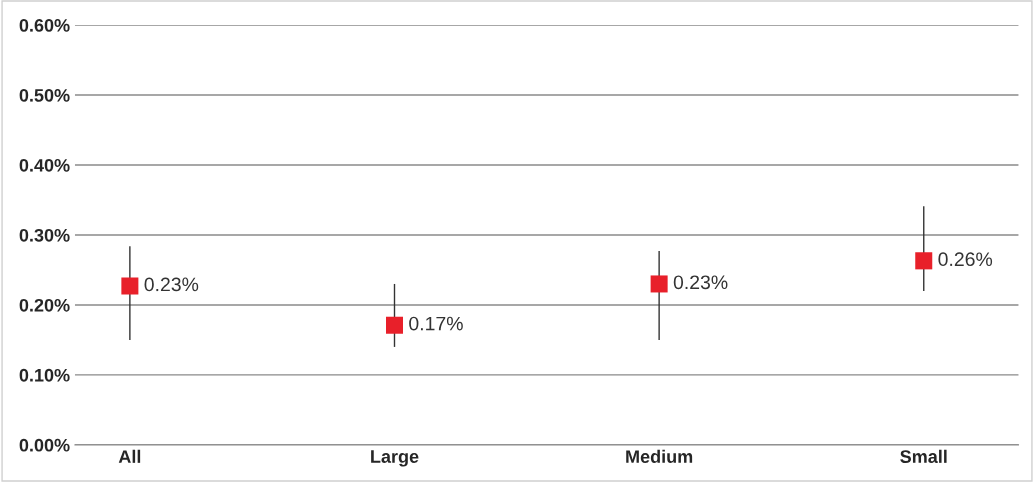 The image size is (1034, 482). Describe the element at coordinates (44, 445) in the screenshot. I see `y-tick-label: 0.00%` at that location.